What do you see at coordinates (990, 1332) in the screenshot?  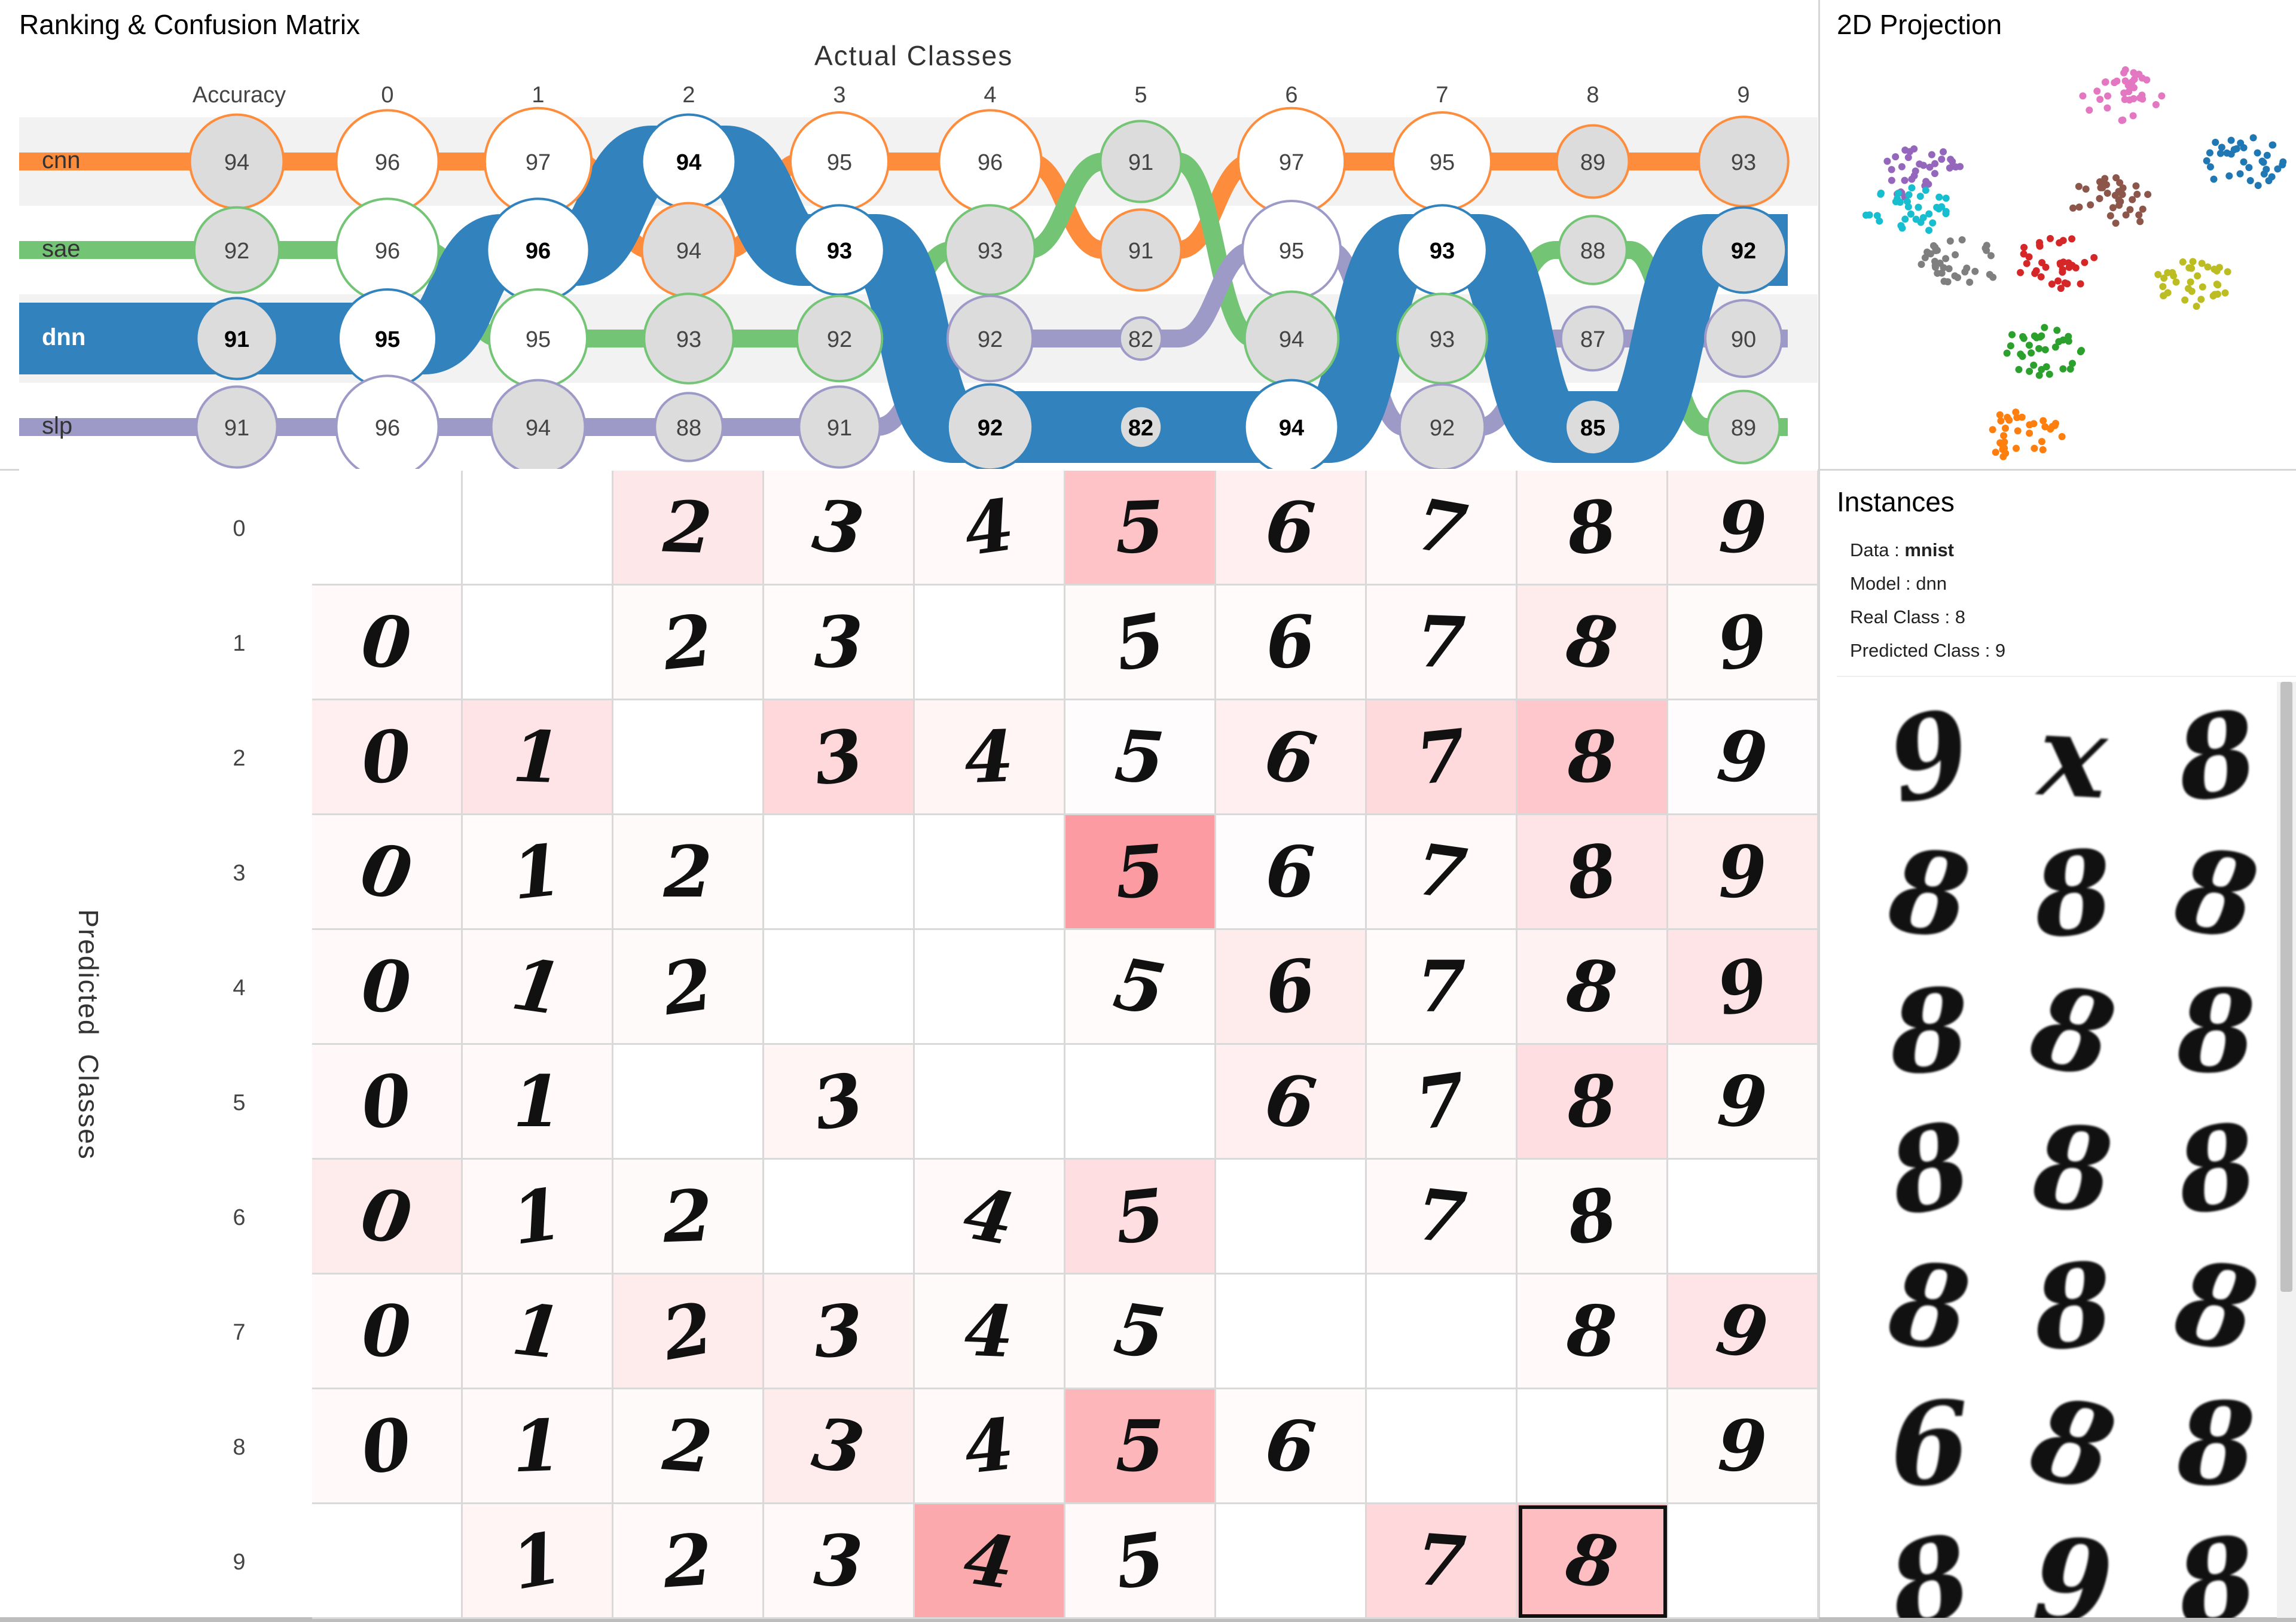 I see `cm-cell-pred7-actual4: 4` at bounding box center [990, 1332].